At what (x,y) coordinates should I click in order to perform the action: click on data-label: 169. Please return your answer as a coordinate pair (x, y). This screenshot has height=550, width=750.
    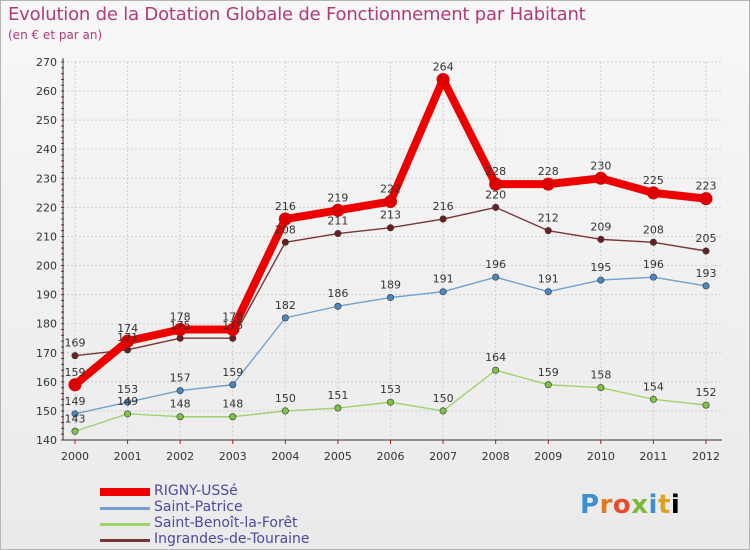
    Looking at the image, I should click on (75, 343).